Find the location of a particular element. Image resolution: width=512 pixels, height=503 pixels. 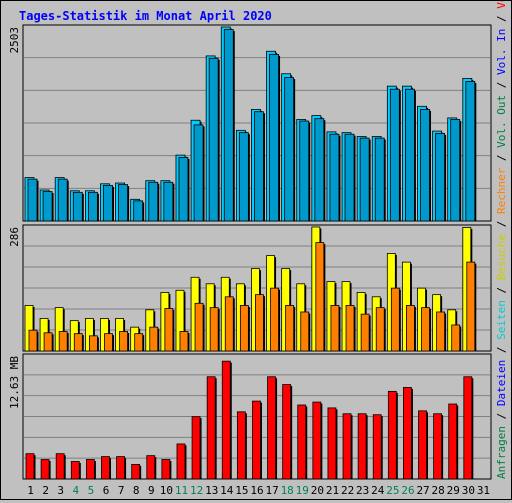

x-tick-label-18: 18 is located at coordinates (287, 490).